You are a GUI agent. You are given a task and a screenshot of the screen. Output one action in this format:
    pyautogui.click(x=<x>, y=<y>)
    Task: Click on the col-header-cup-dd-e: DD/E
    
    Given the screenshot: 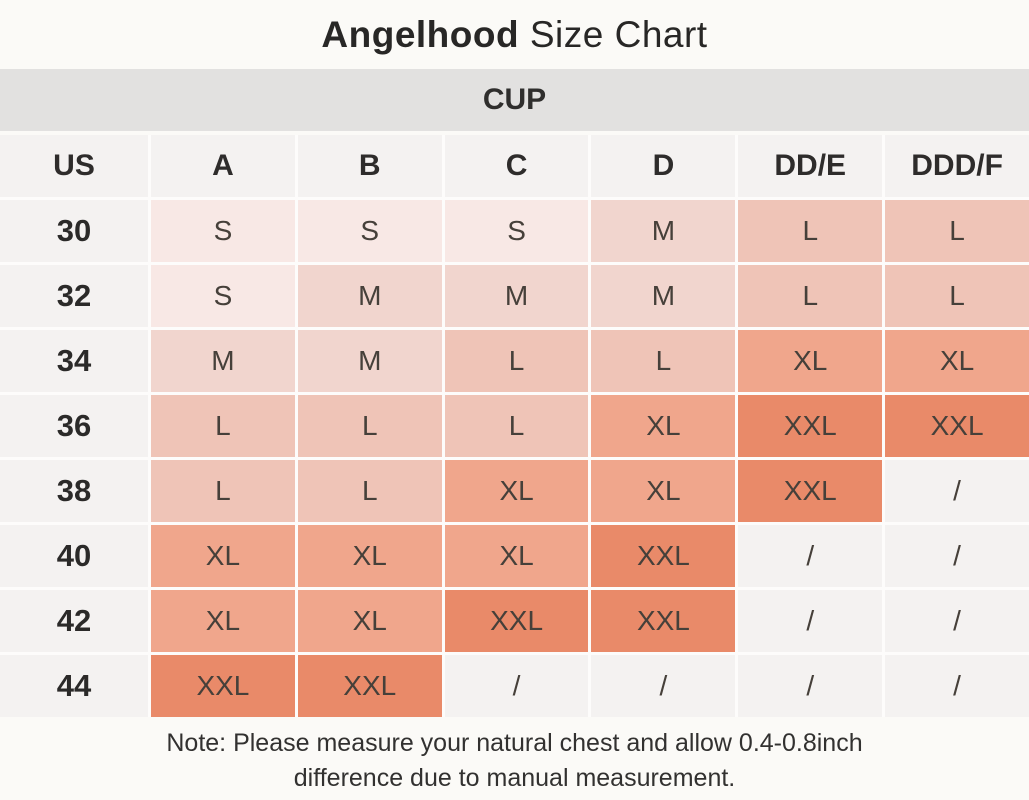 What is the action you would take?
    pyautogui.click(x=810, y=166)
    